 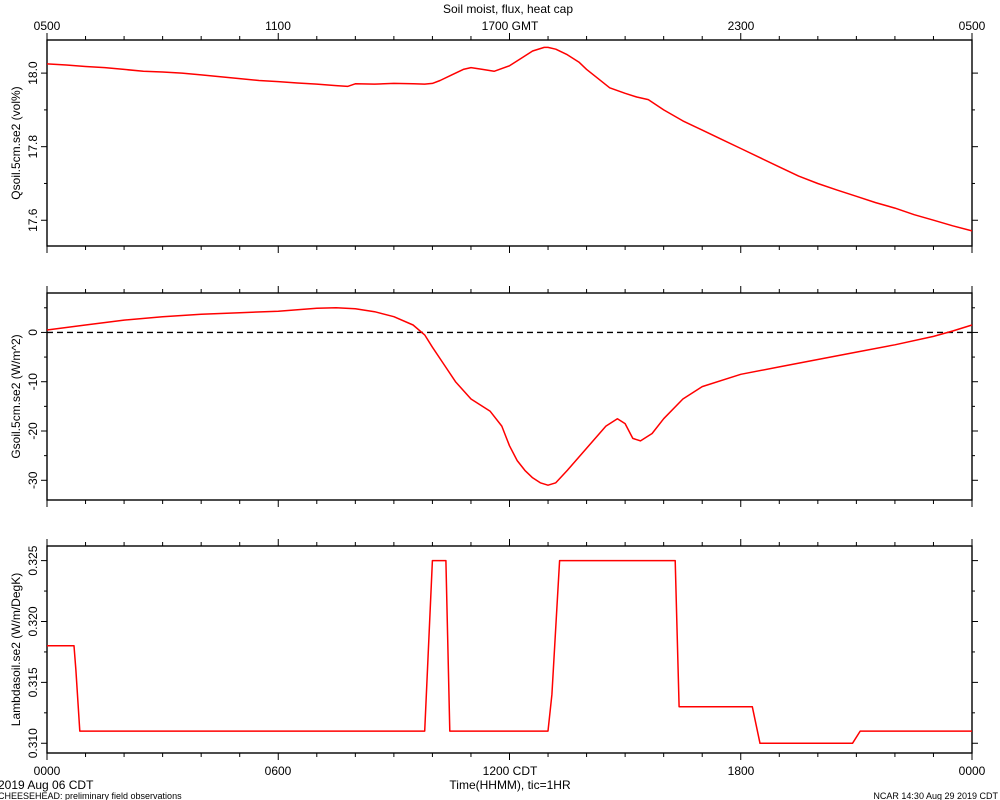 I want to click on y-tick-label: 18.0, so click(x=33, y=73).